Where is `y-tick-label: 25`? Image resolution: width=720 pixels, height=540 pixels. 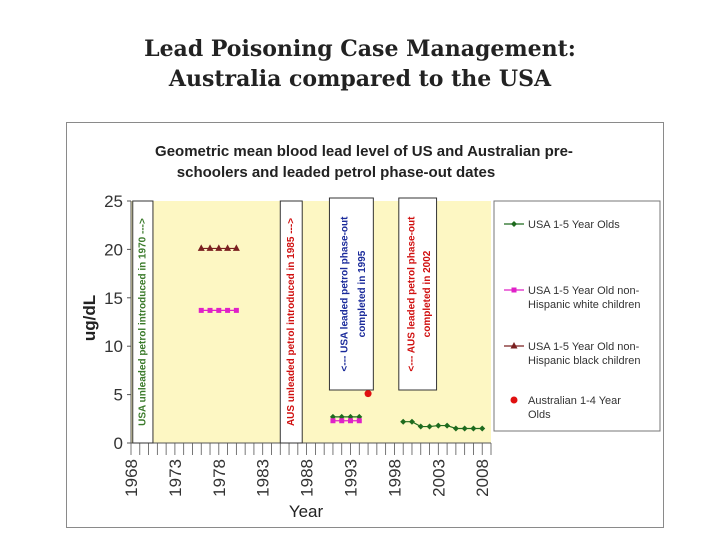
y-tick-label: 25 is located at coordinates (113, 201).